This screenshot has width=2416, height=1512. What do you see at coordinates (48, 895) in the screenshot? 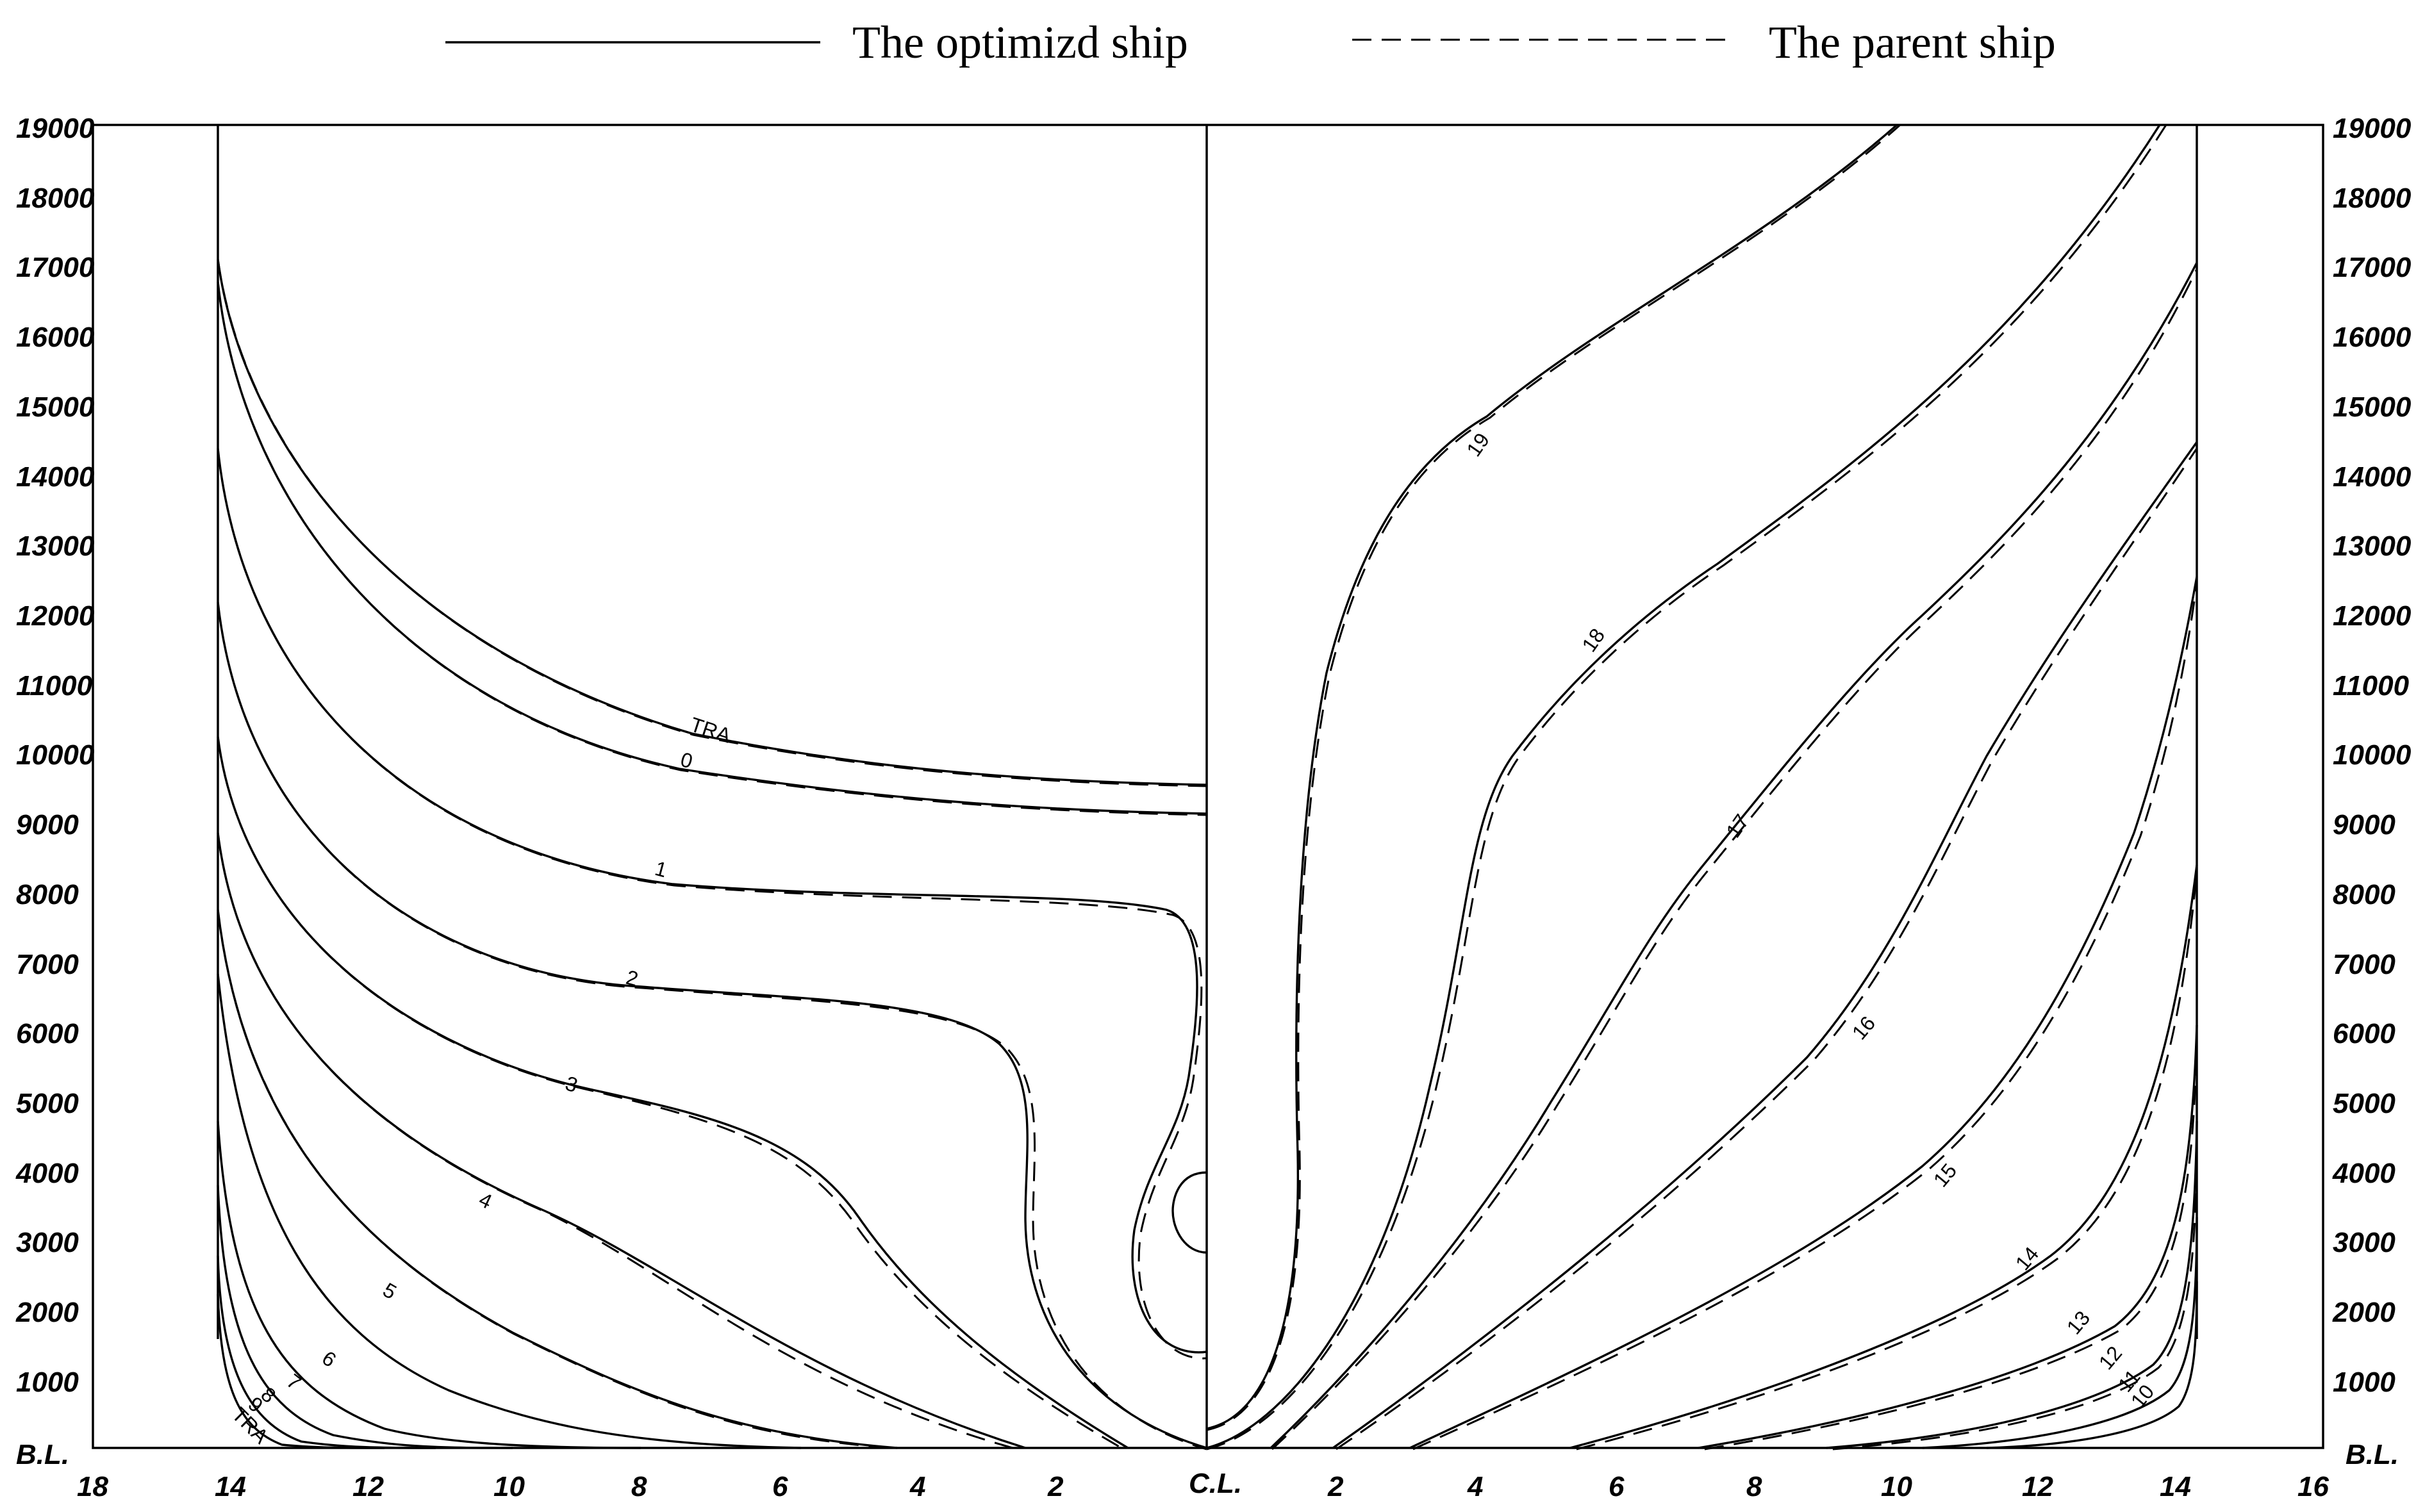
I see `left-y-tick: 8000` at bounding box center [48, 895].